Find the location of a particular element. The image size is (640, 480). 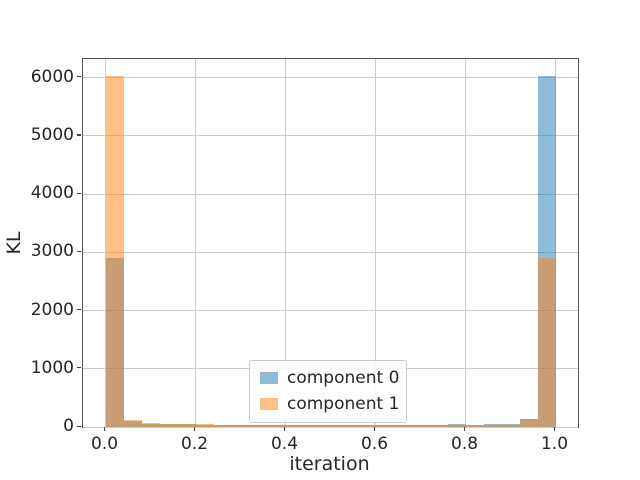

legend-entry-component-0: component 0 is located at coordinates (329, 378).